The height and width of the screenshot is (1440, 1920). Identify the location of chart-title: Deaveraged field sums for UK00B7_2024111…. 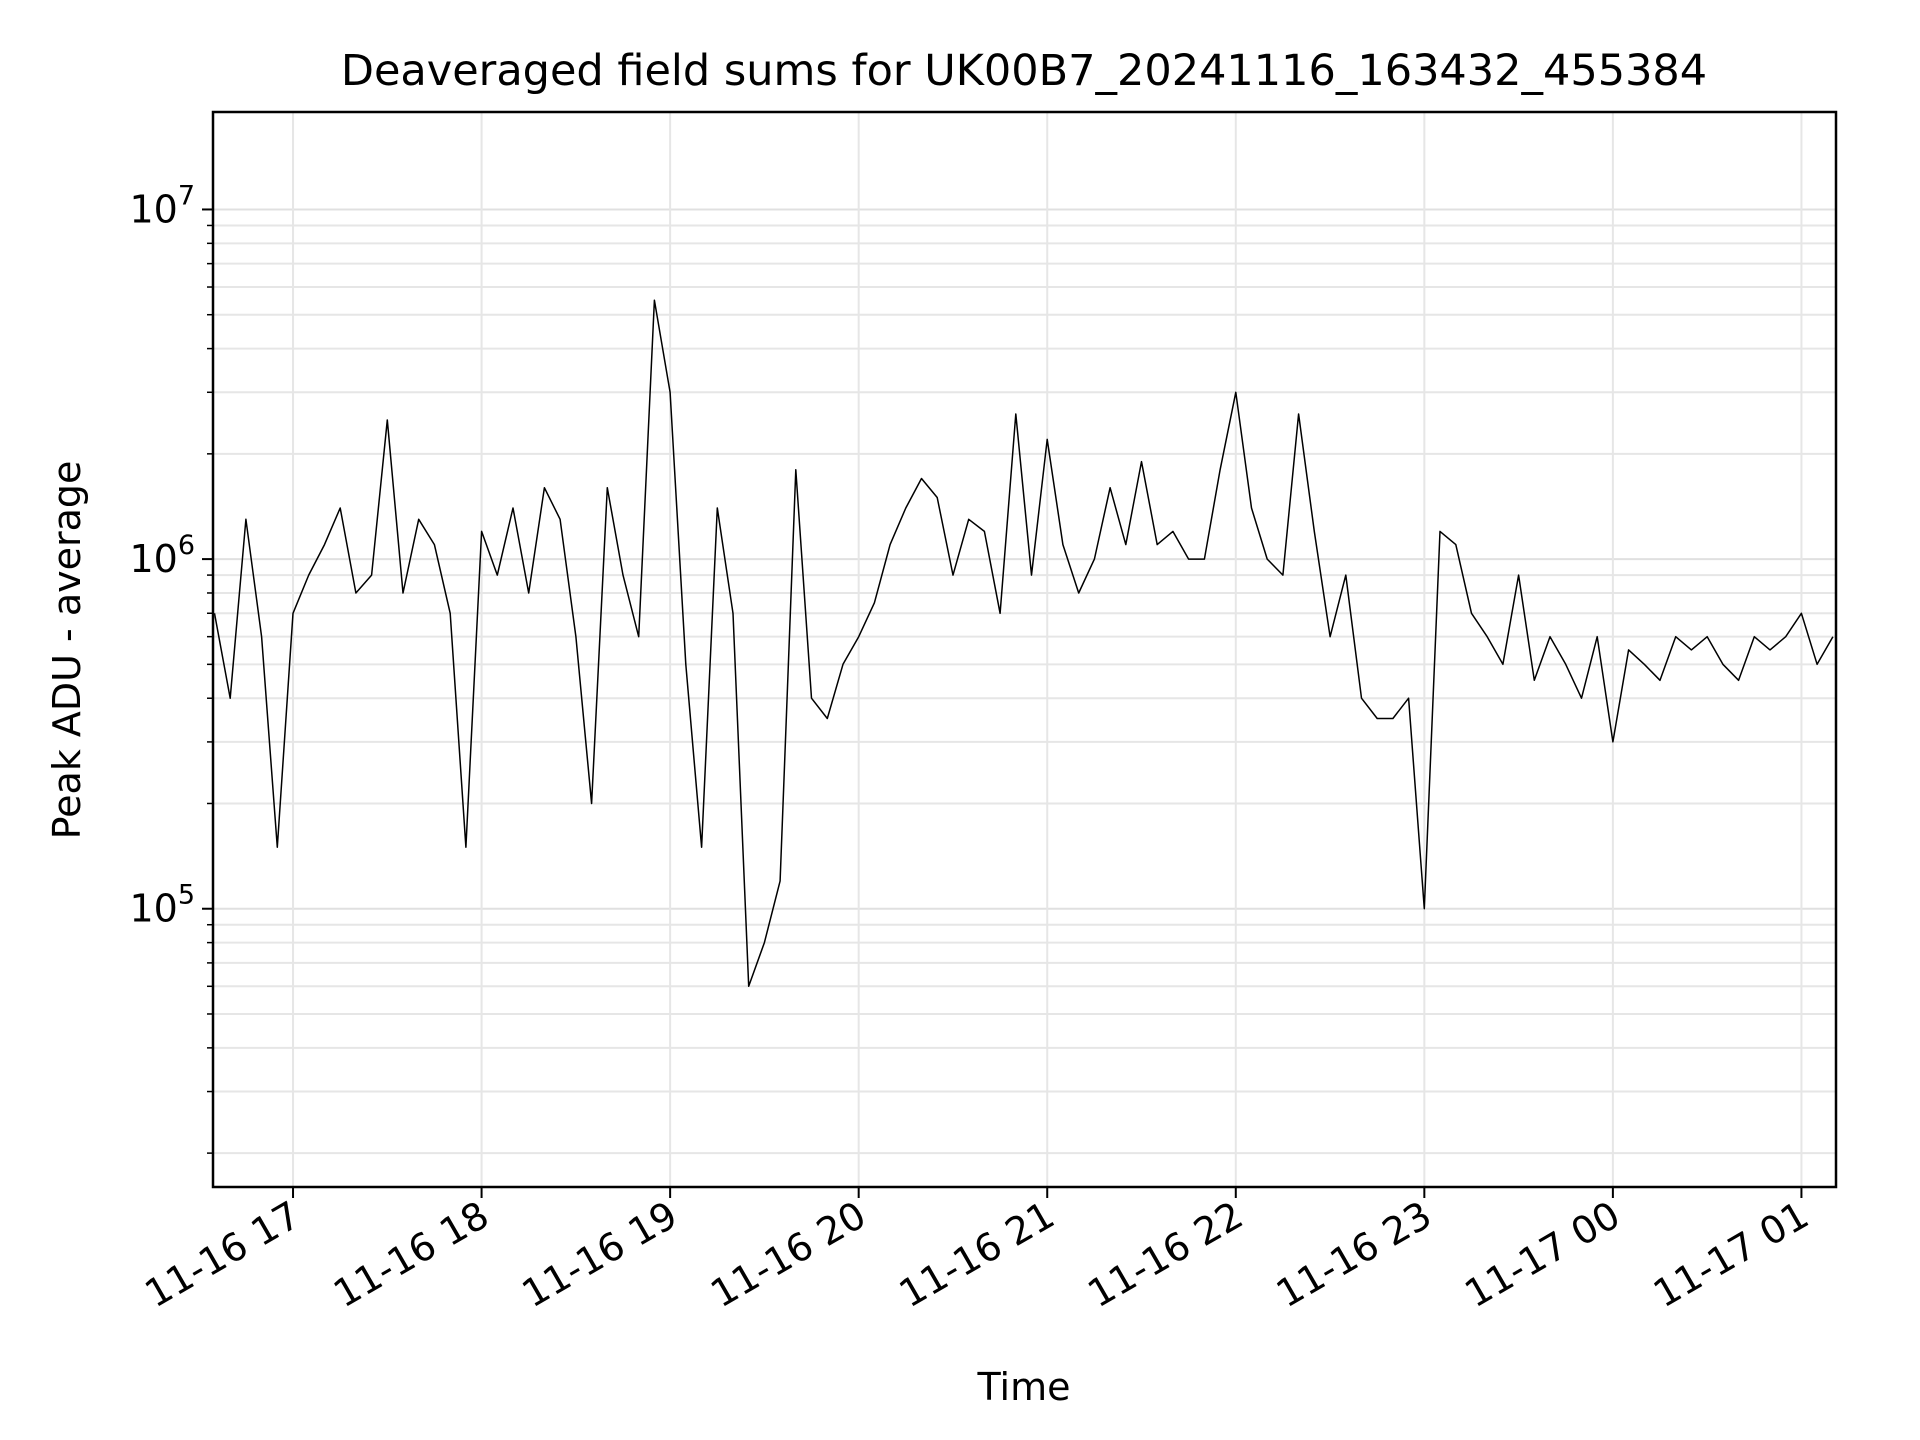
(1024, 71).